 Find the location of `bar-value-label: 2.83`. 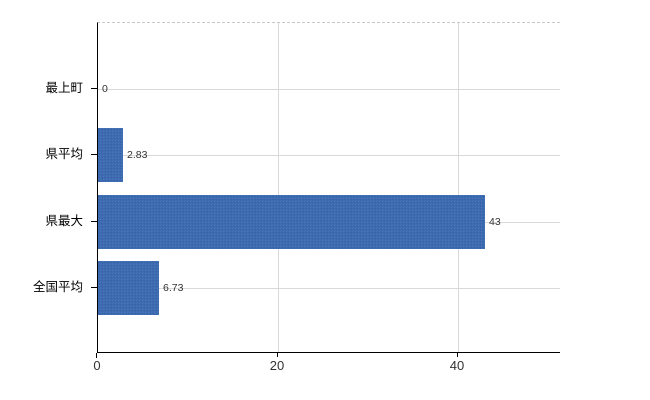

bar-value-label: 2.83 is located at coordinates (137, 155).